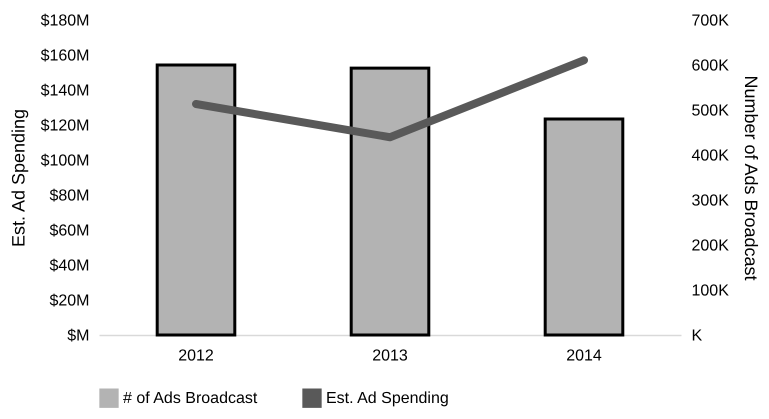 This screenshot has width=769, height=419. What do you see at coordinates (196, 356) in the screenshot?
I see `x-tick-label: 2012` at bounding box center [196, 356].